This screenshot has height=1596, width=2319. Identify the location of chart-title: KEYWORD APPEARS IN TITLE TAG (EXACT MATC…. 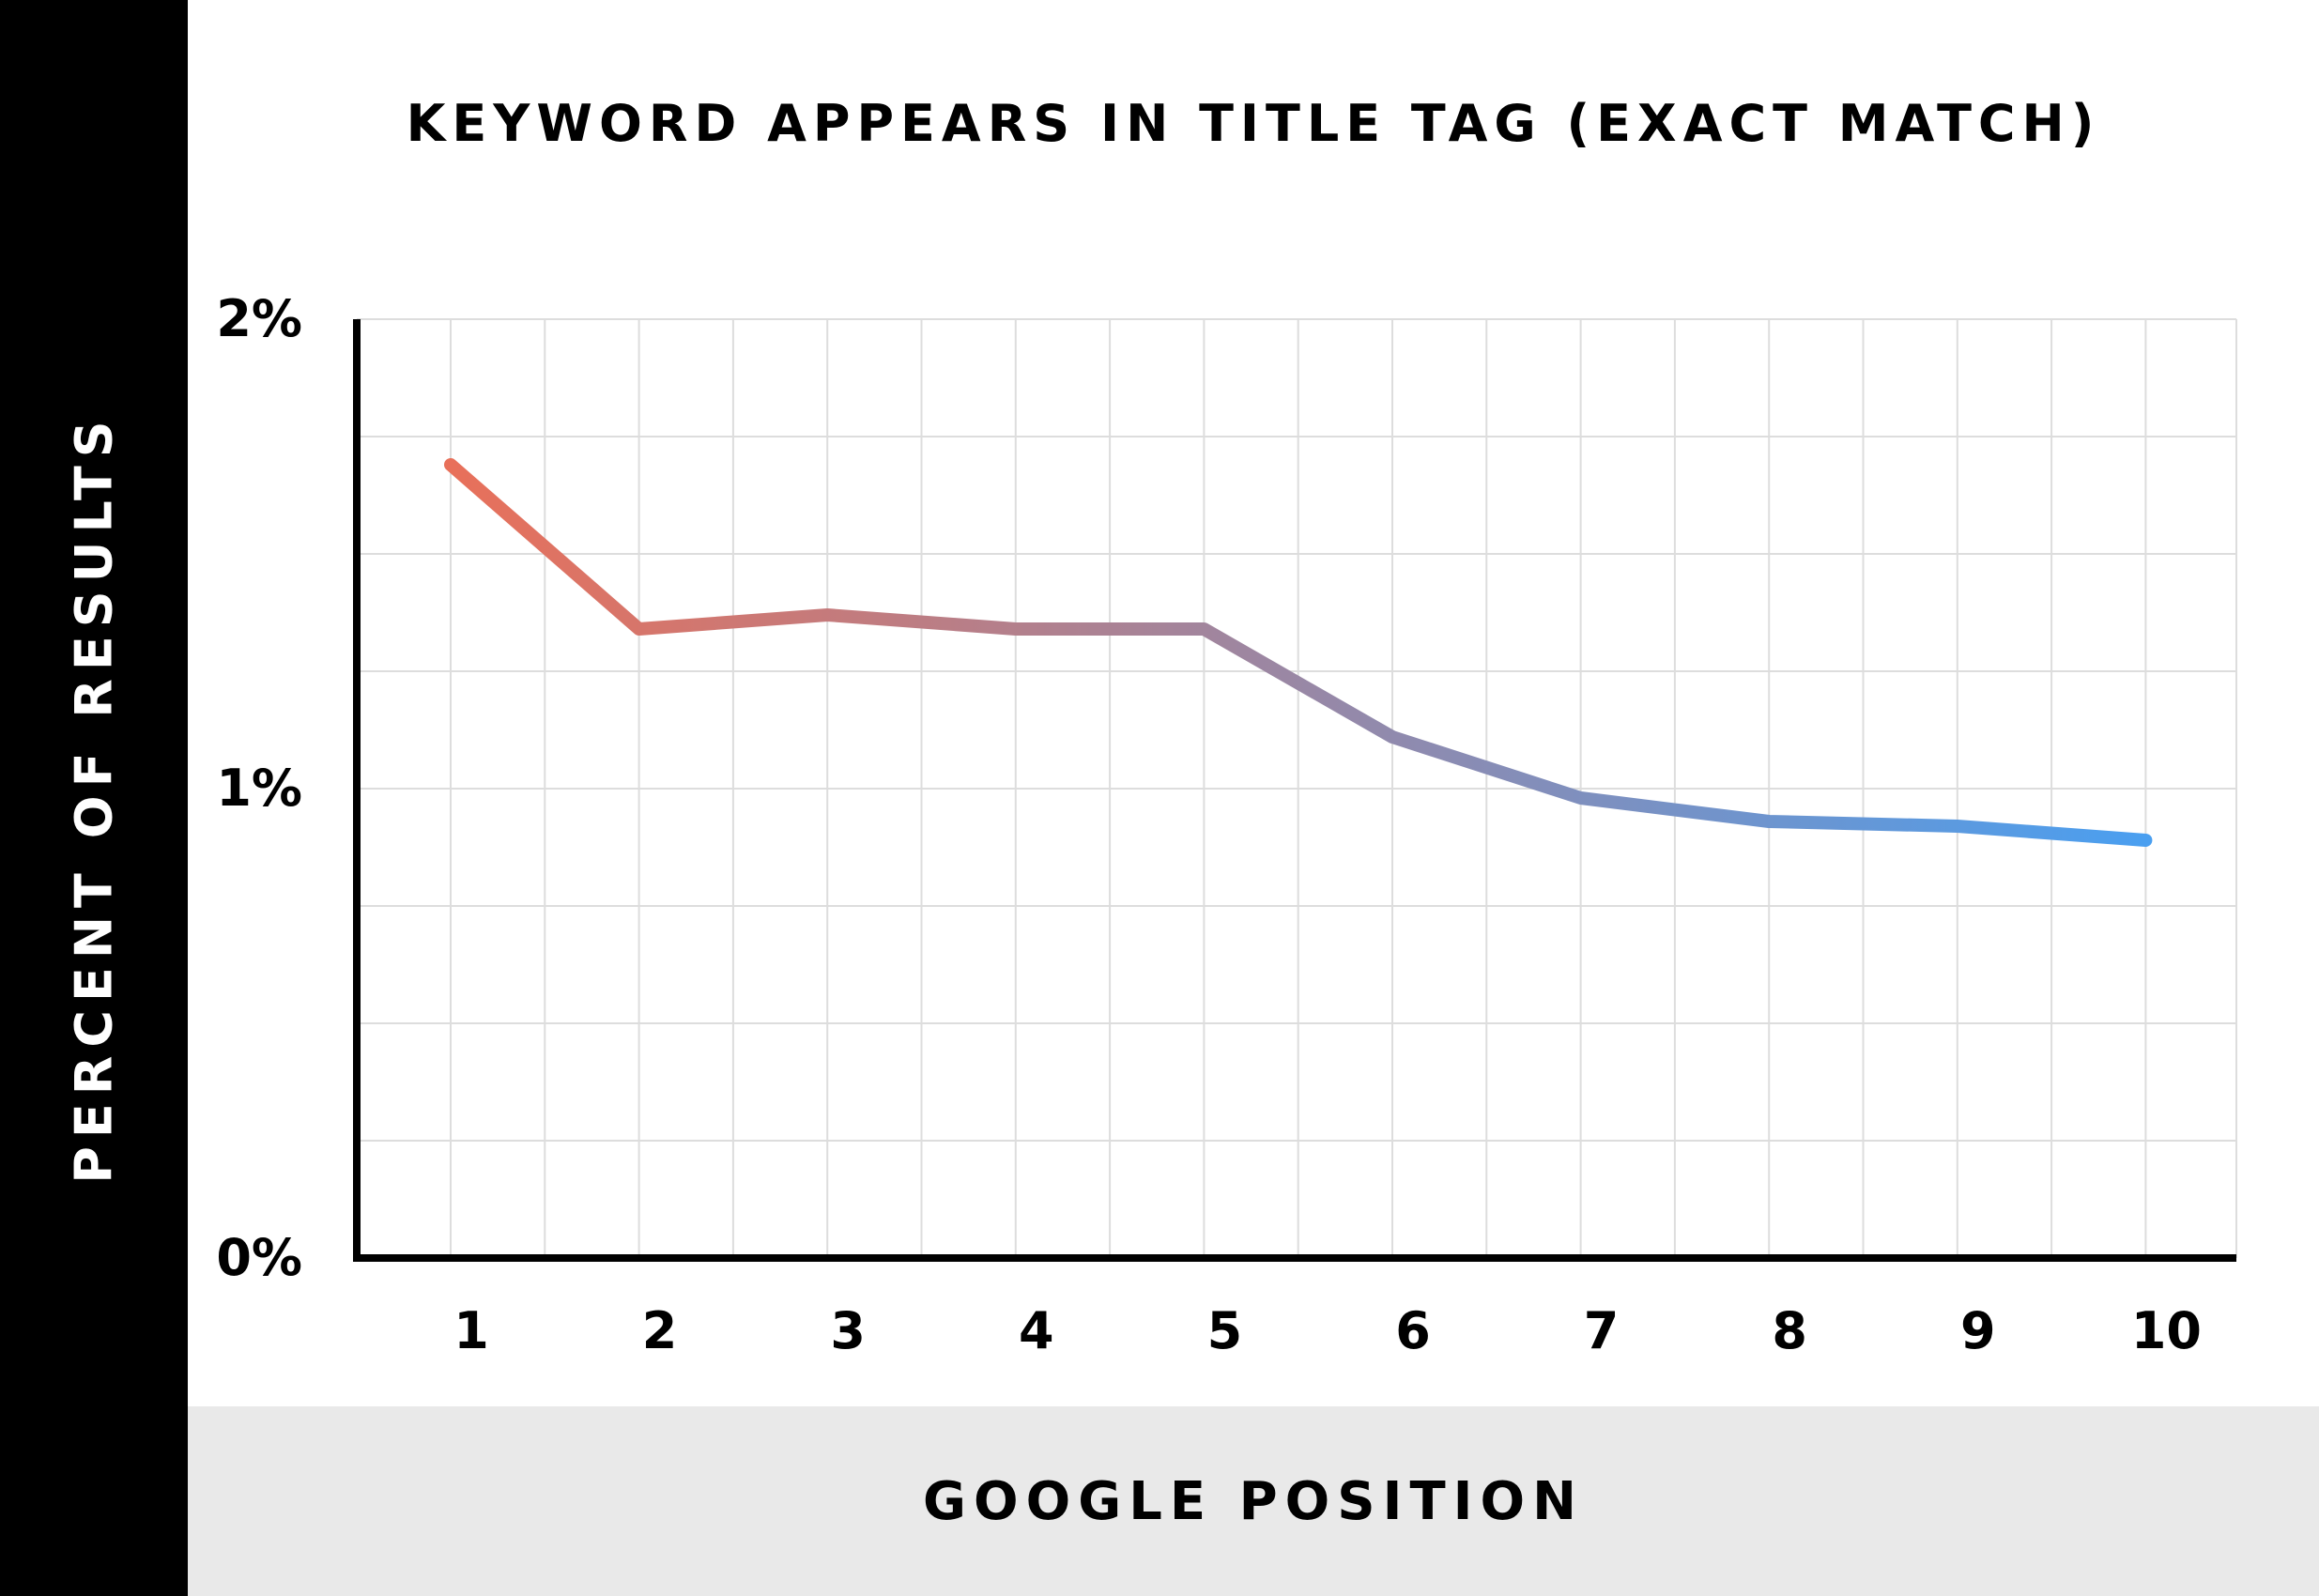
(1253, 124).